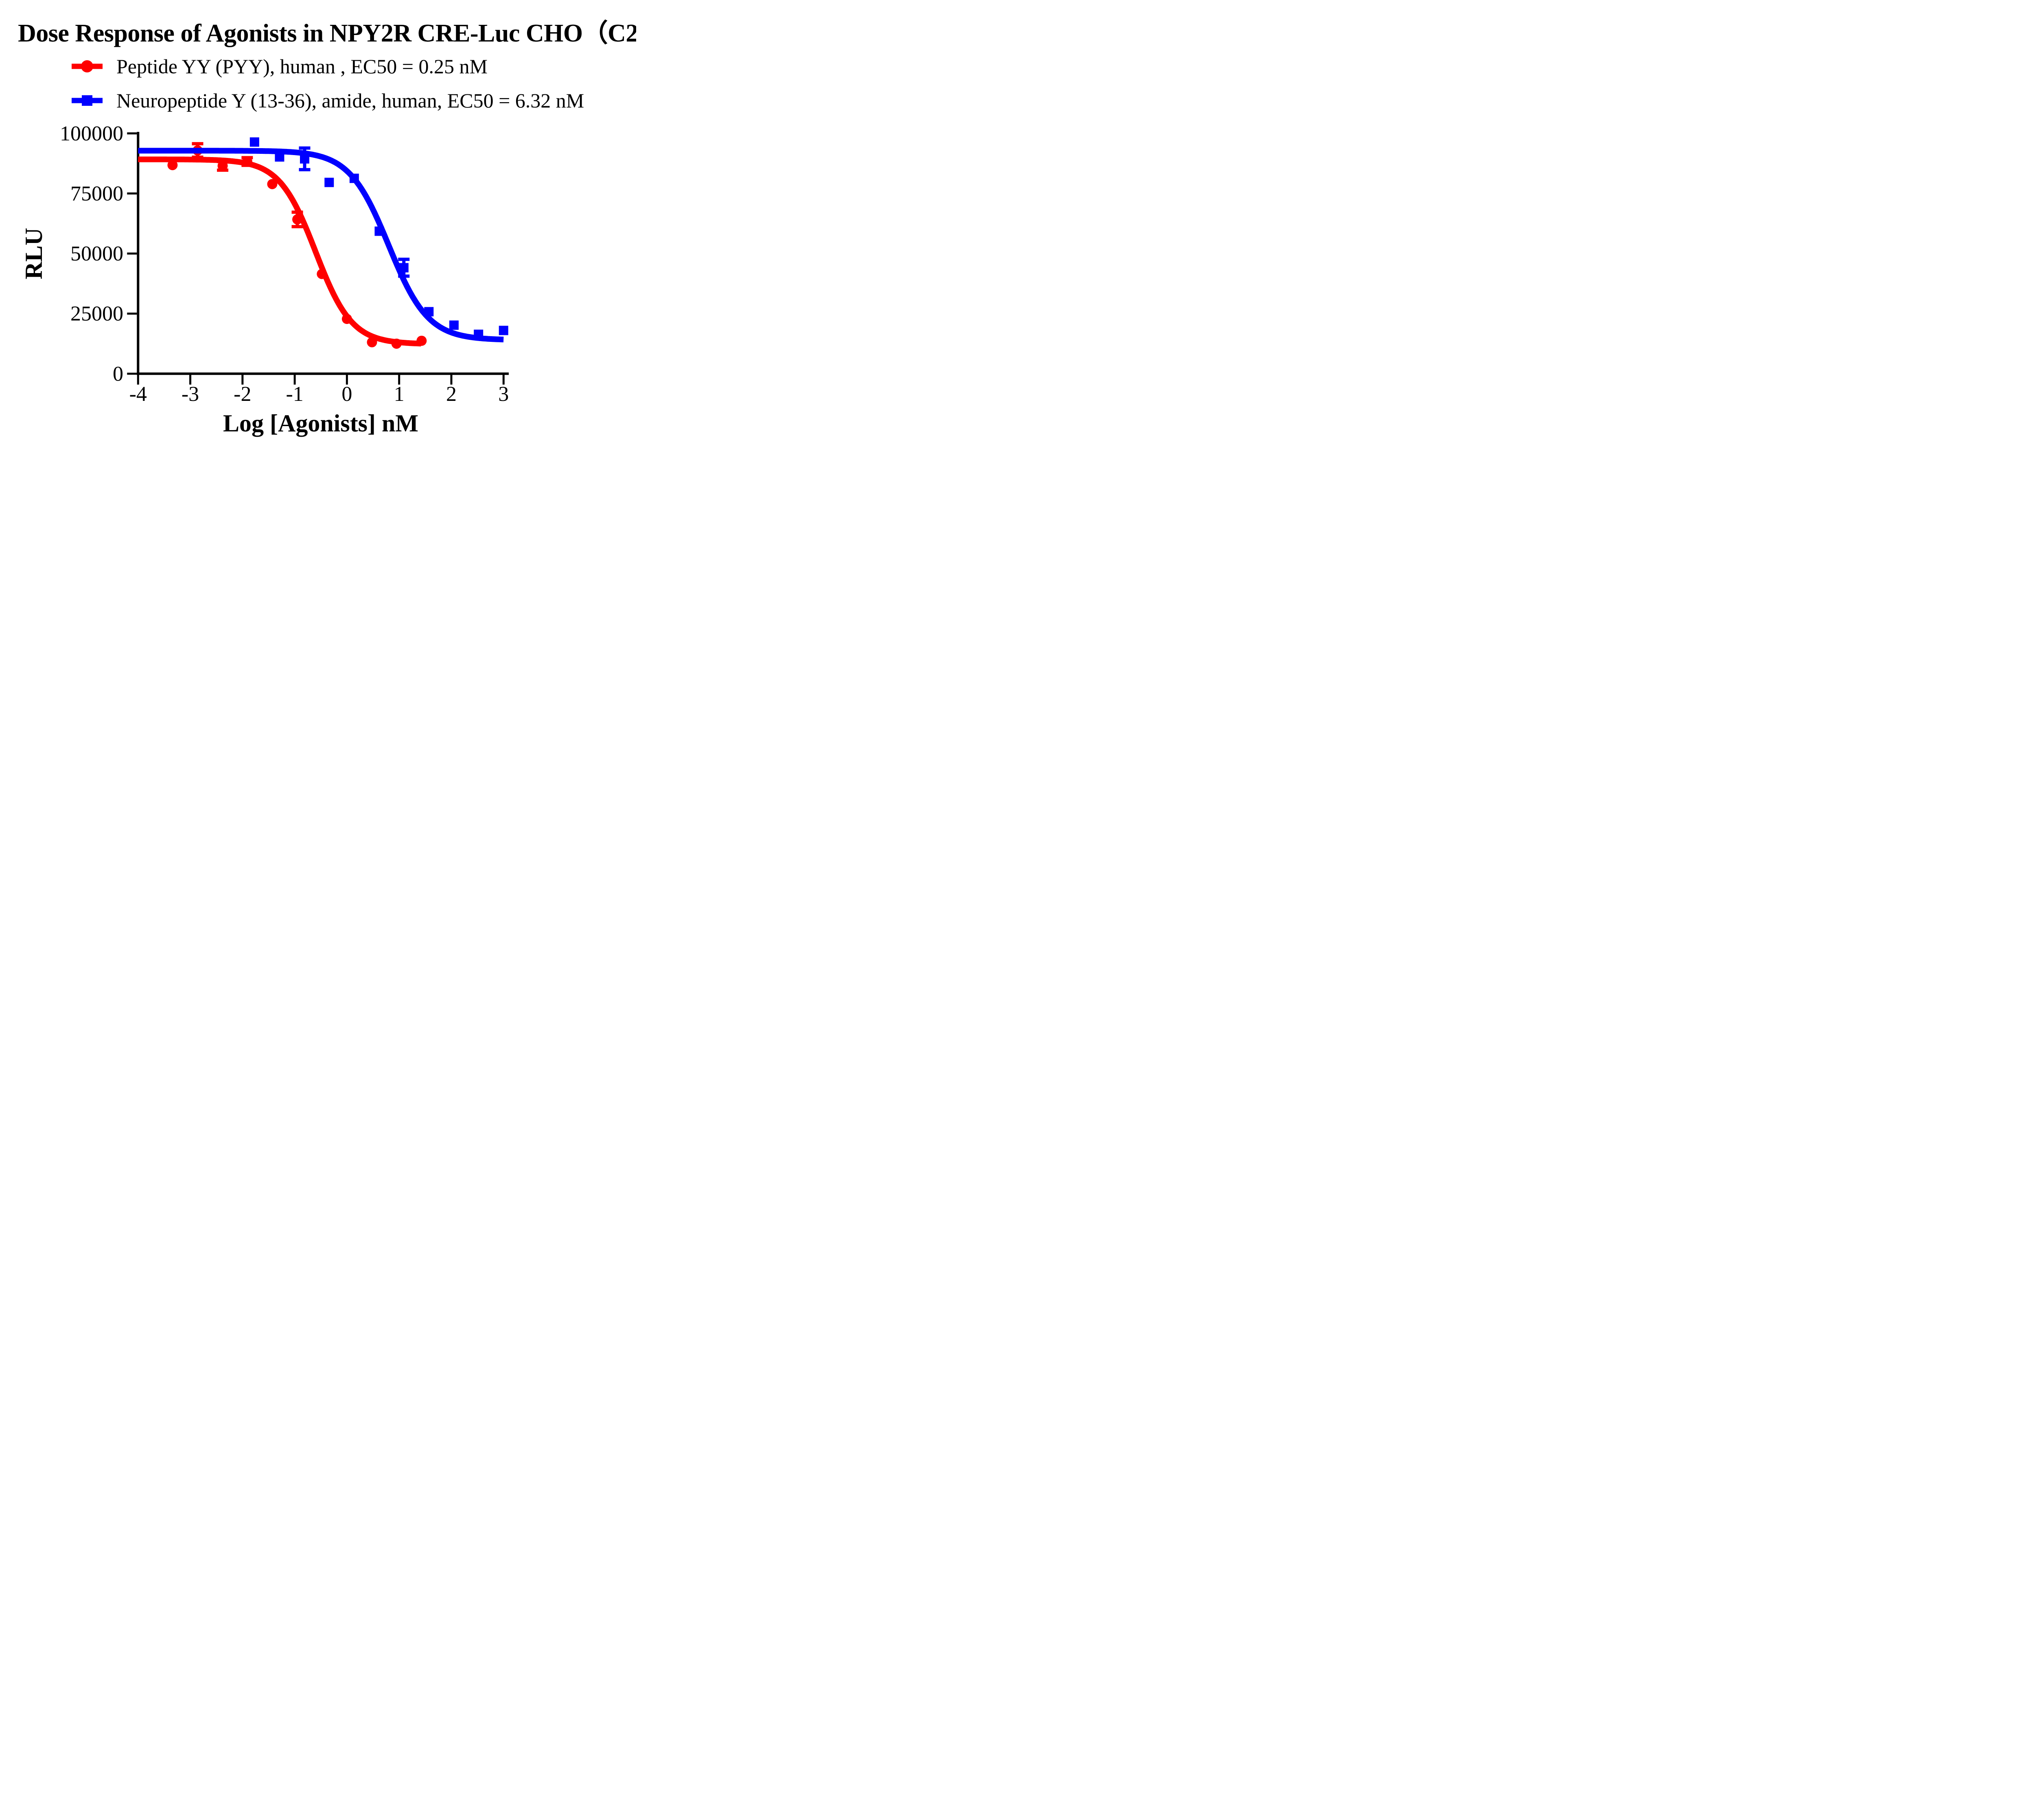 The image size is (2035, 1820). I want to click on legend-item-1: Peptide YY (PYY), human , EC50 = 0.25 nM, so click(327, 66).